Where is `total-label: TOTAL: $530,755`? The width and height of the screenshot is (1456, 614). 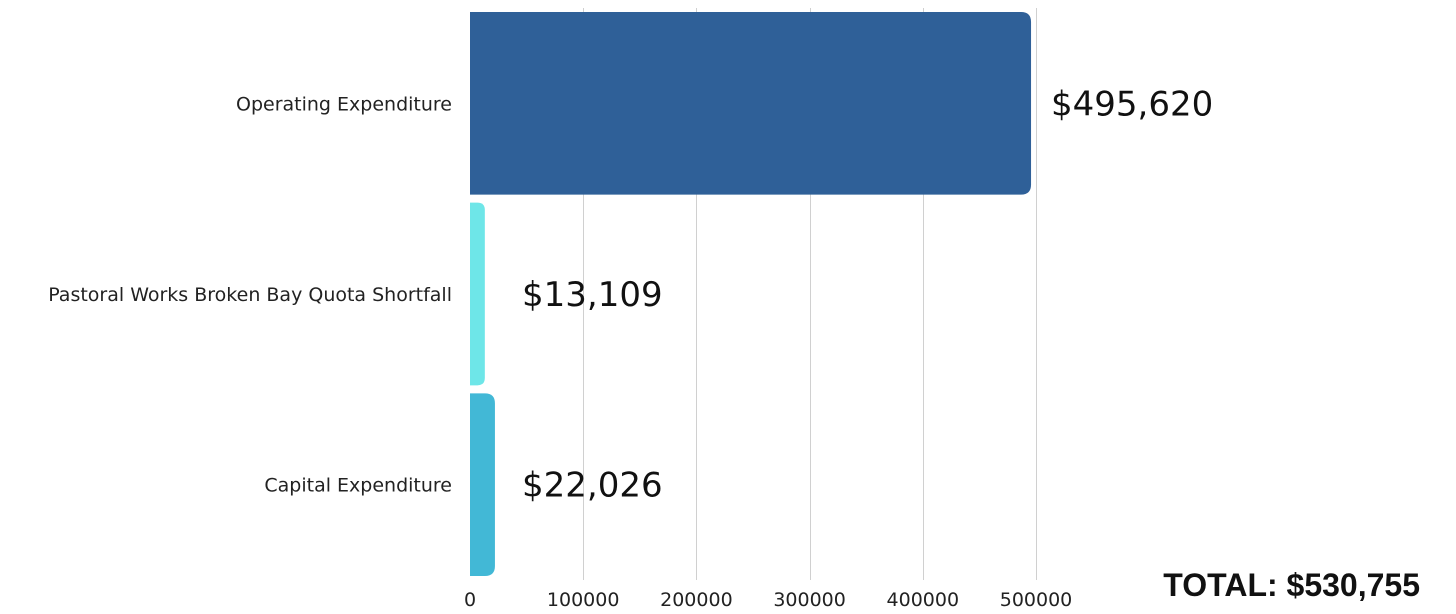
total-label: TOTAL: $530,755 is located at coordinates (1291, 585).